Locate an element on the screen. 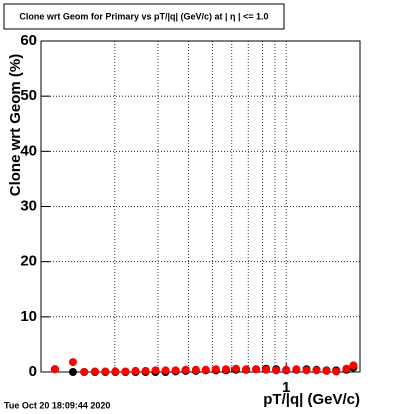 This screenshot has width=400, height=414. title-box is located at coordinates (144, 16).